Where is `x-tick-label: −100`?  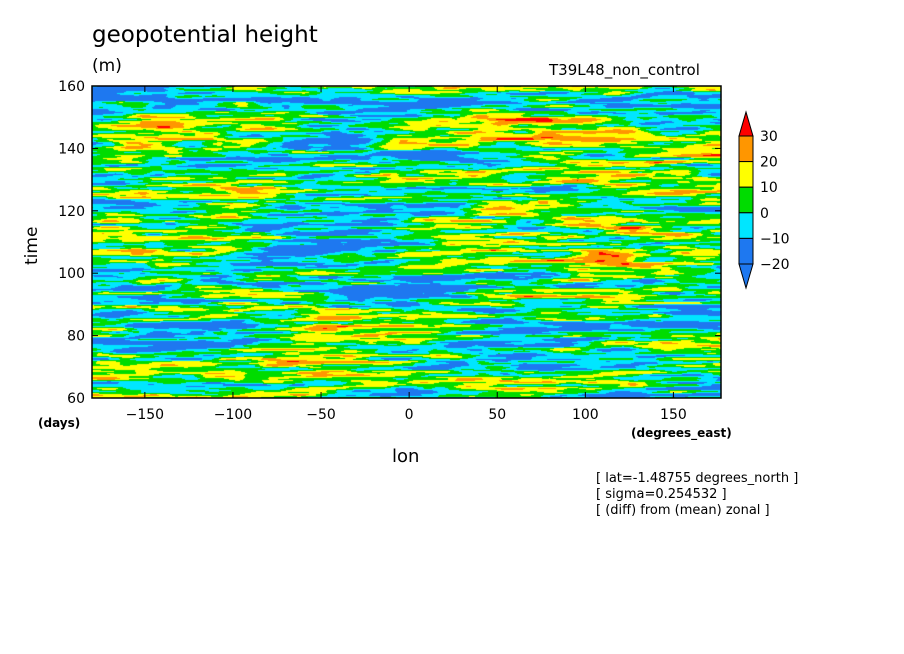
x-tick-label: −100 is located at coordinates (233, 415).